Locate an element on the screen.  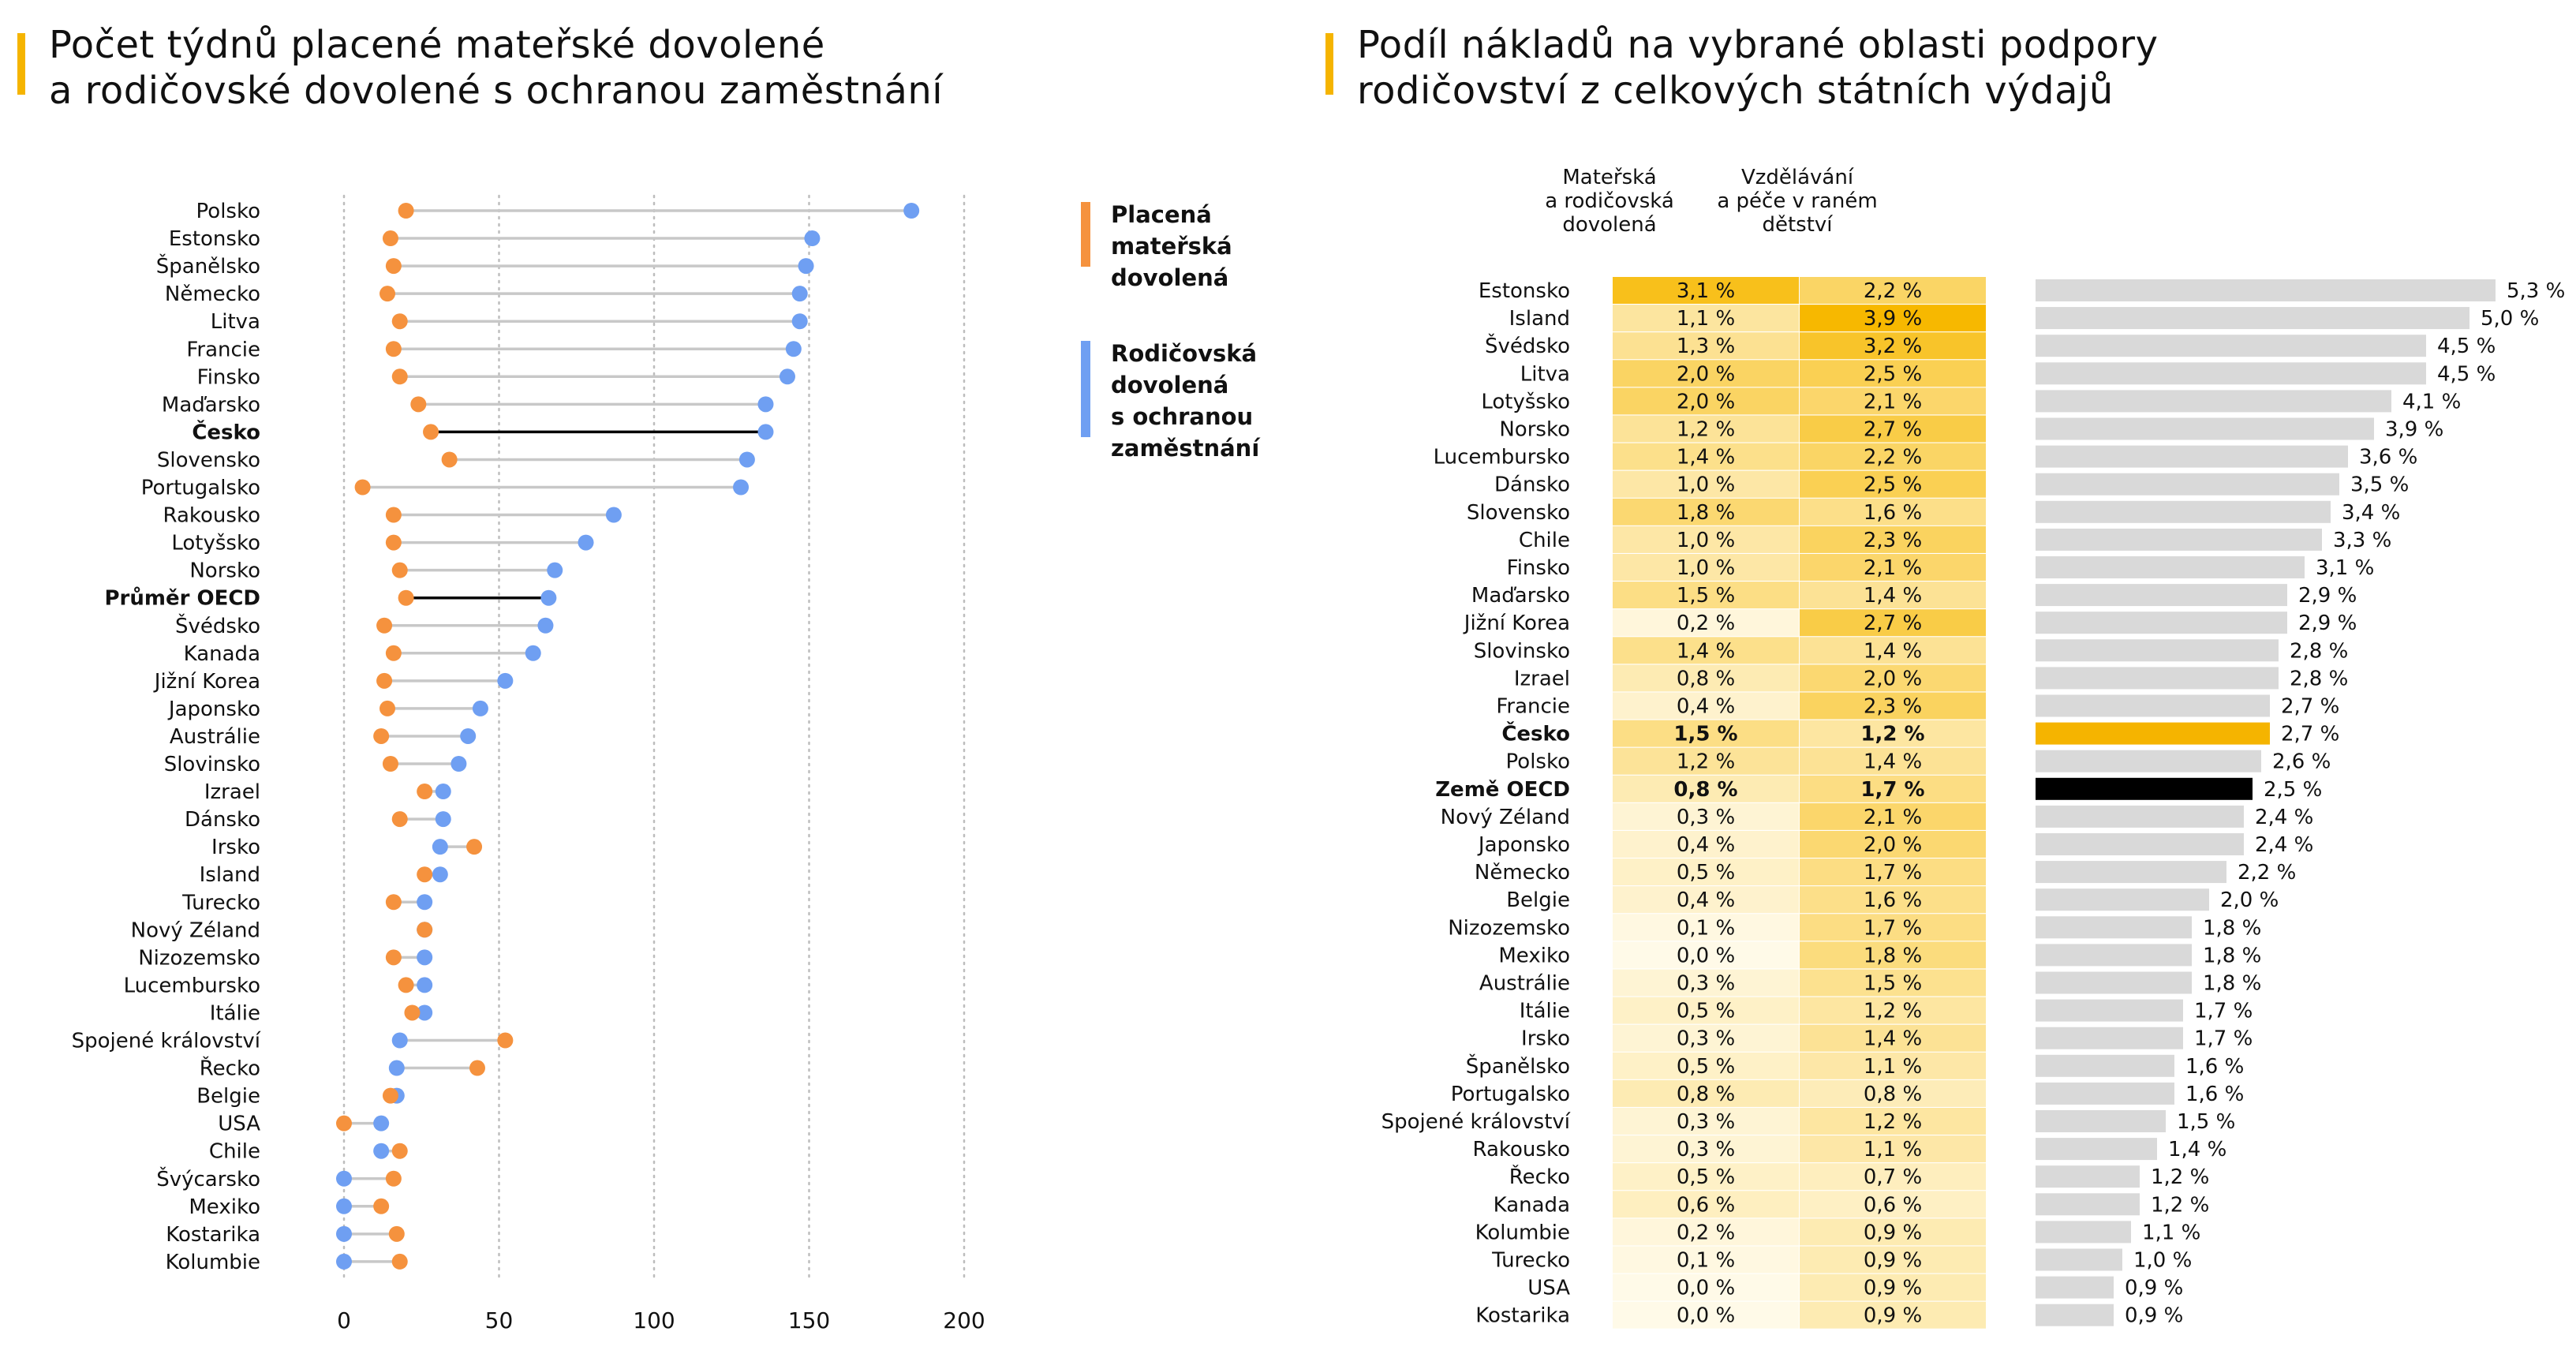
table-row-madarsko: Maďarsko 1,5 % 1,4 % 2,9 % is located at coordinates (1914, 595).